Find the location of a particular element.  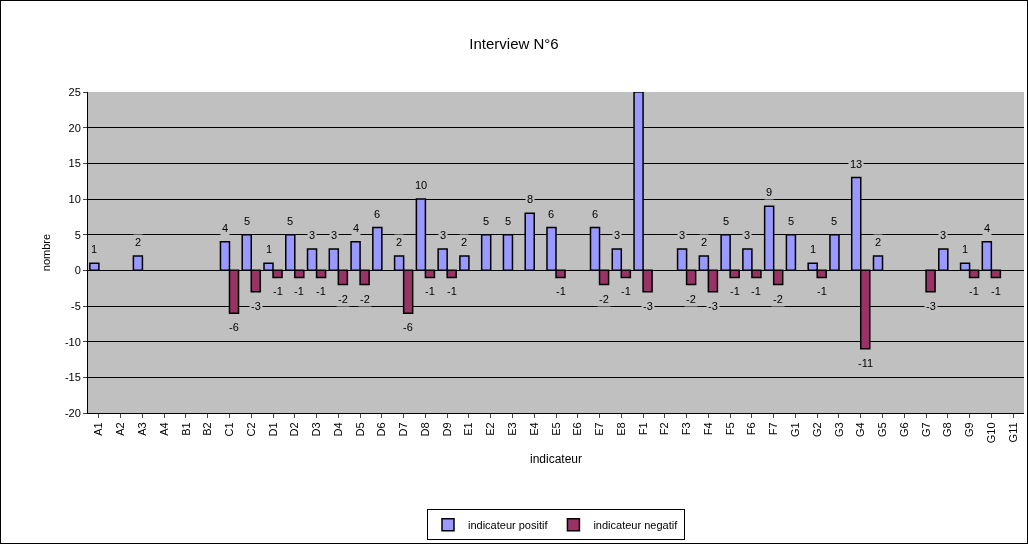

x-tick-label: E7 is located at coordinates (599, 429).